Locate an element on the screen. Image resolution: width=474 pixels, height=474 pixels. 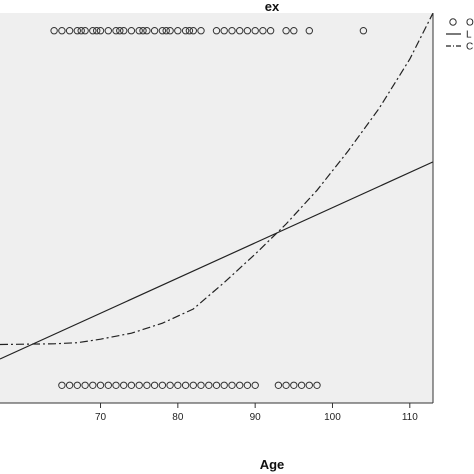
x-tick-label: 70 is located at coordinates (101, 417).